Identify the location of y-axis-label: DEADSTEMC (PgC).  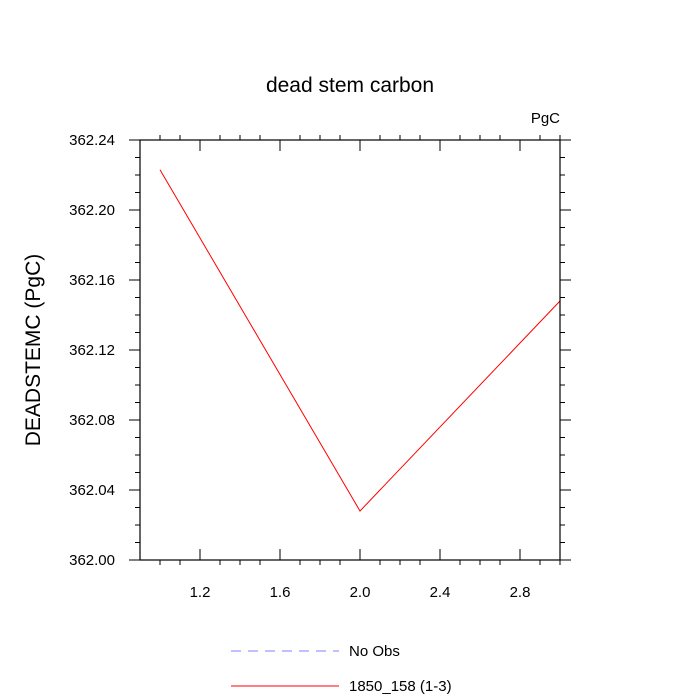
(33, 350).